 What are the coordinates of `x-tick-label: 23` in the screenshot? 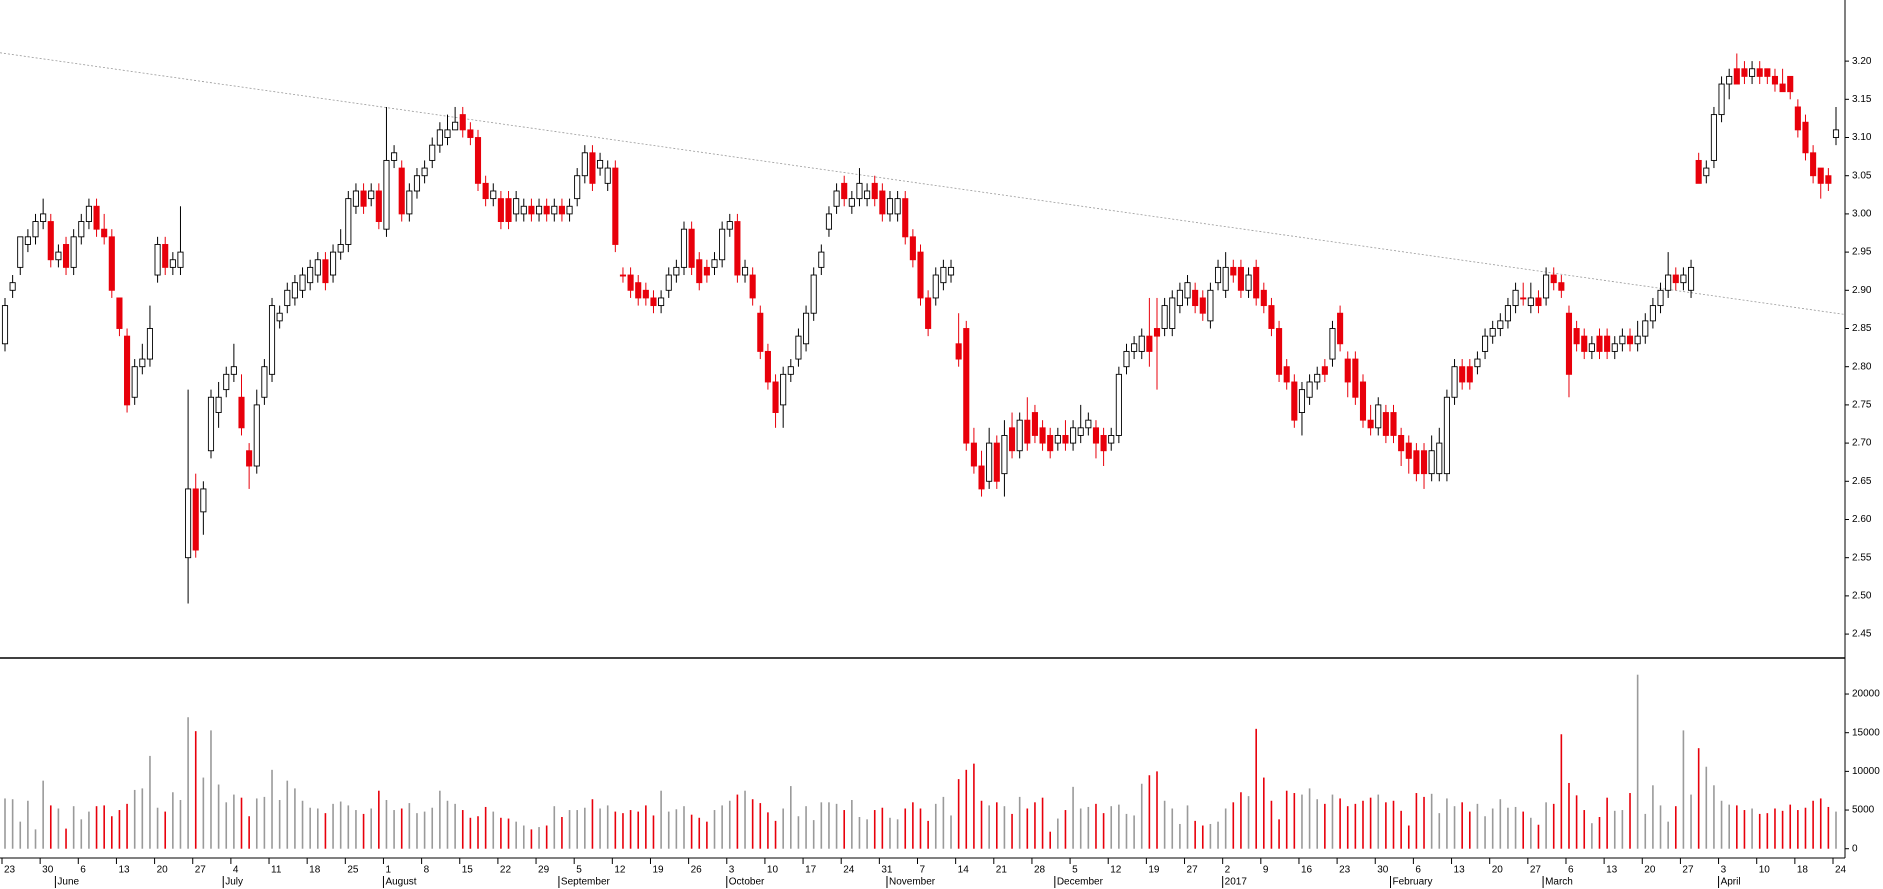 It's located at (1345, 870).